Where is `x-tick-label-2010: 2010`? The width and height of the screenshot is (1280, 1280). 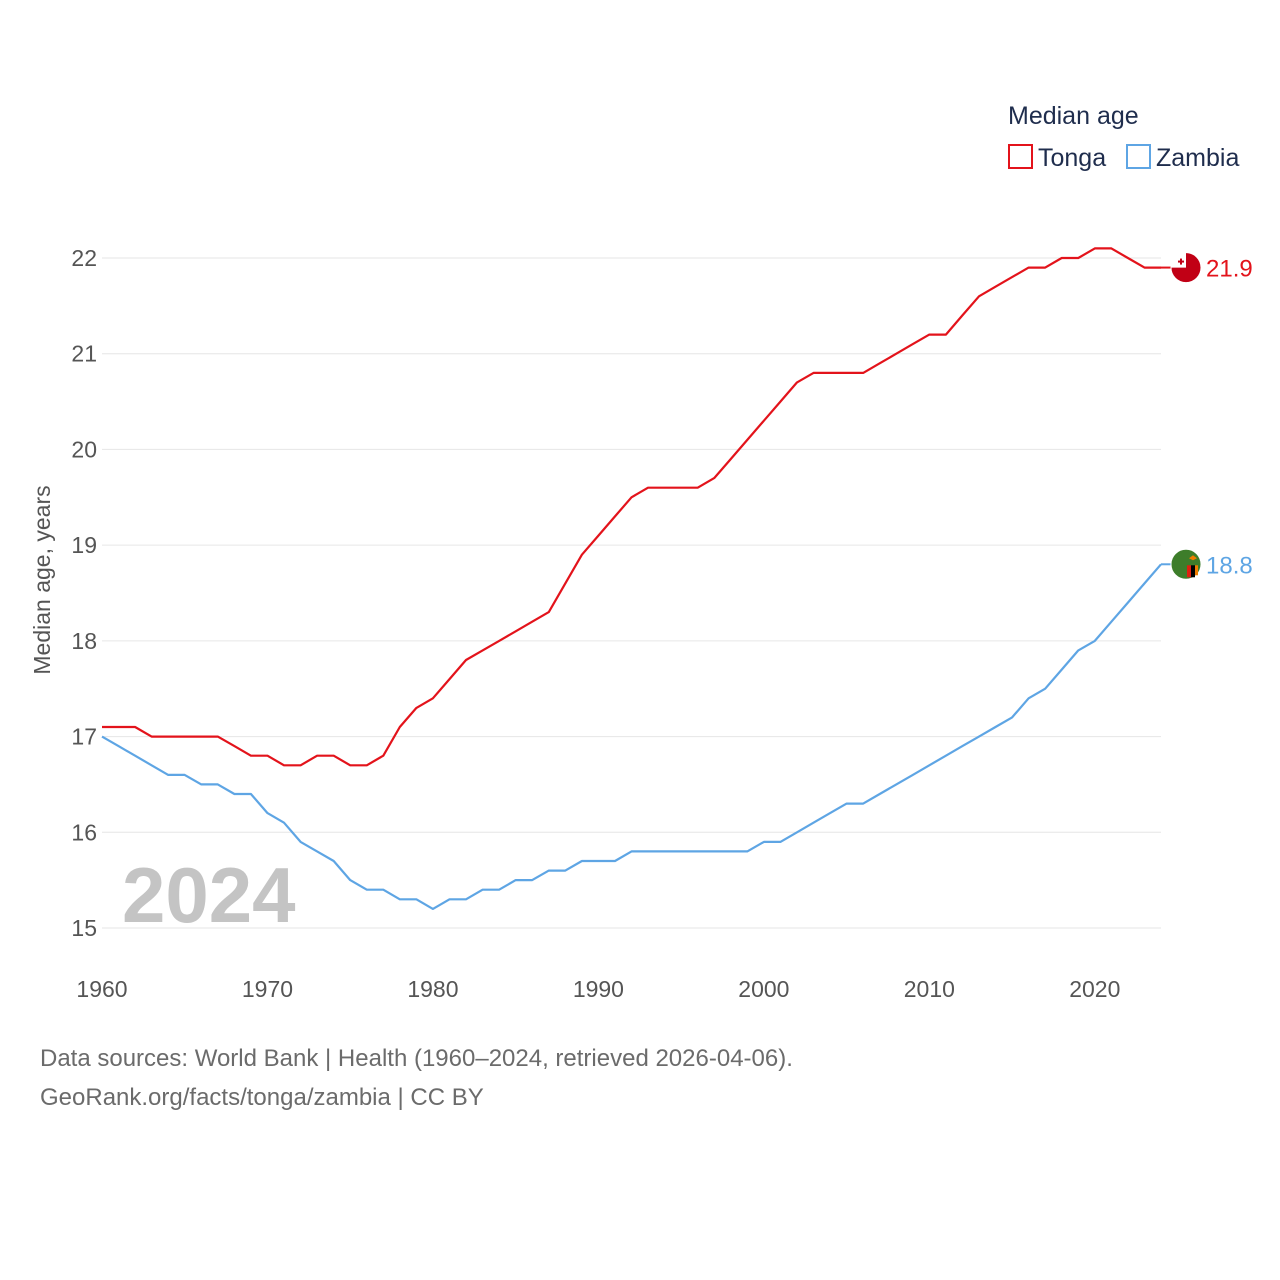 x-tick-label-2010: 2010 is located at coordinates (929, 989).